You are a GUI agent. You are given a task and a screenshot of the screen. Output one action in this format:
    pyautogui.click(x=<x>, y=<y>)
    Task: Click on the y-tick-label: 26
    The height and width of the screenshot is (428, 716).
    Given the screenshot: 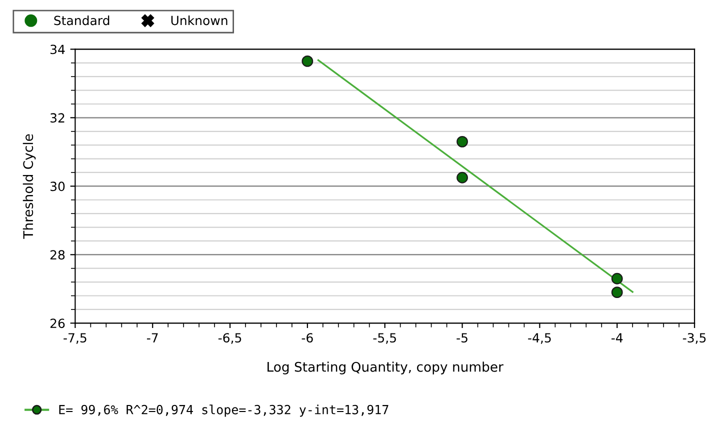 What is the action you would take?
    pyautogui.click(x=57, y=323)
    